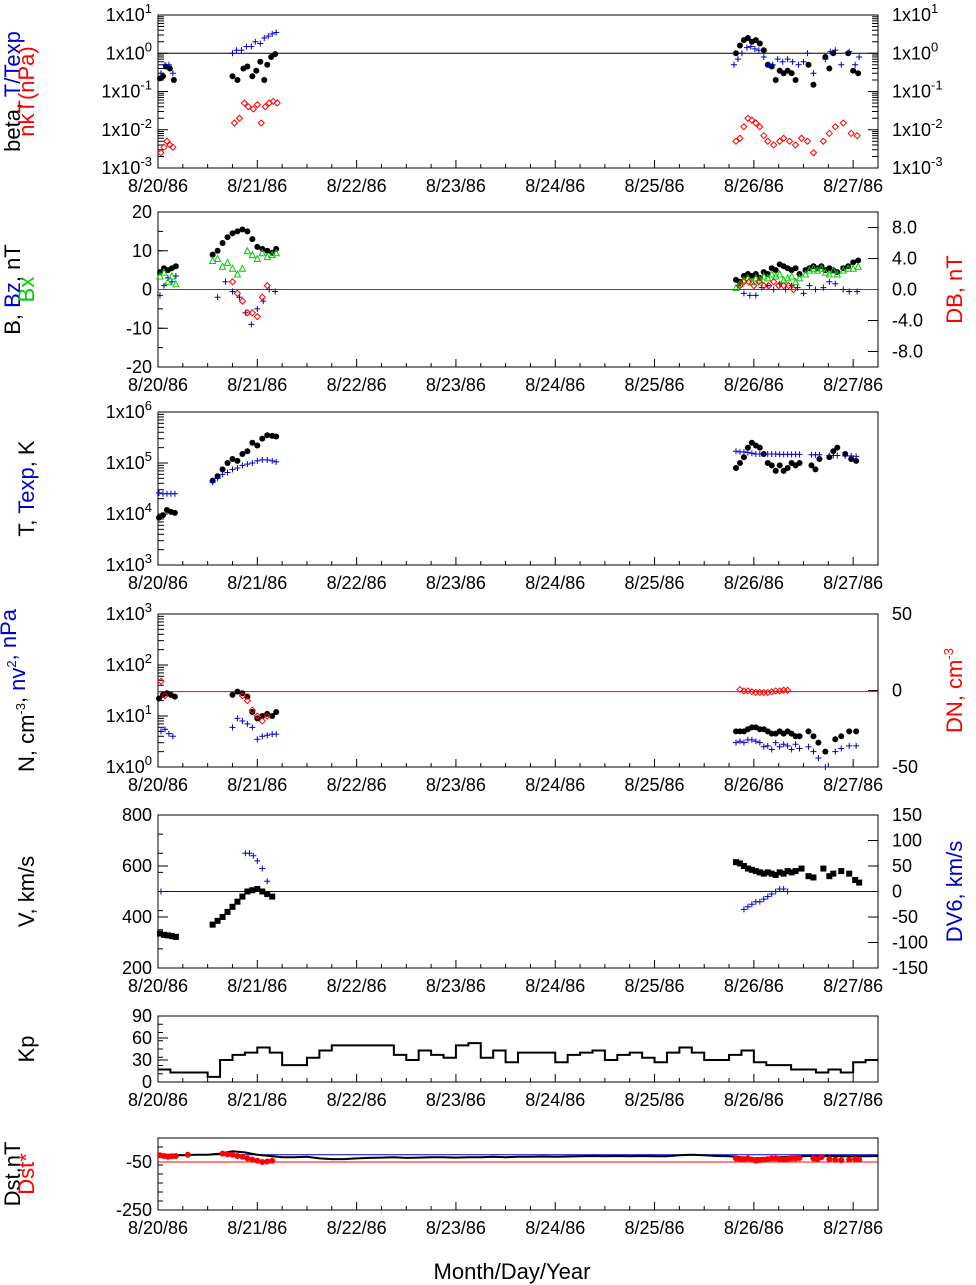 This screenshot has width=976, height=1285. What do you see at coordinates (907, 841) in the screenshot?
I see `y2-tick-label: 100` at bounding box center [907, 841].